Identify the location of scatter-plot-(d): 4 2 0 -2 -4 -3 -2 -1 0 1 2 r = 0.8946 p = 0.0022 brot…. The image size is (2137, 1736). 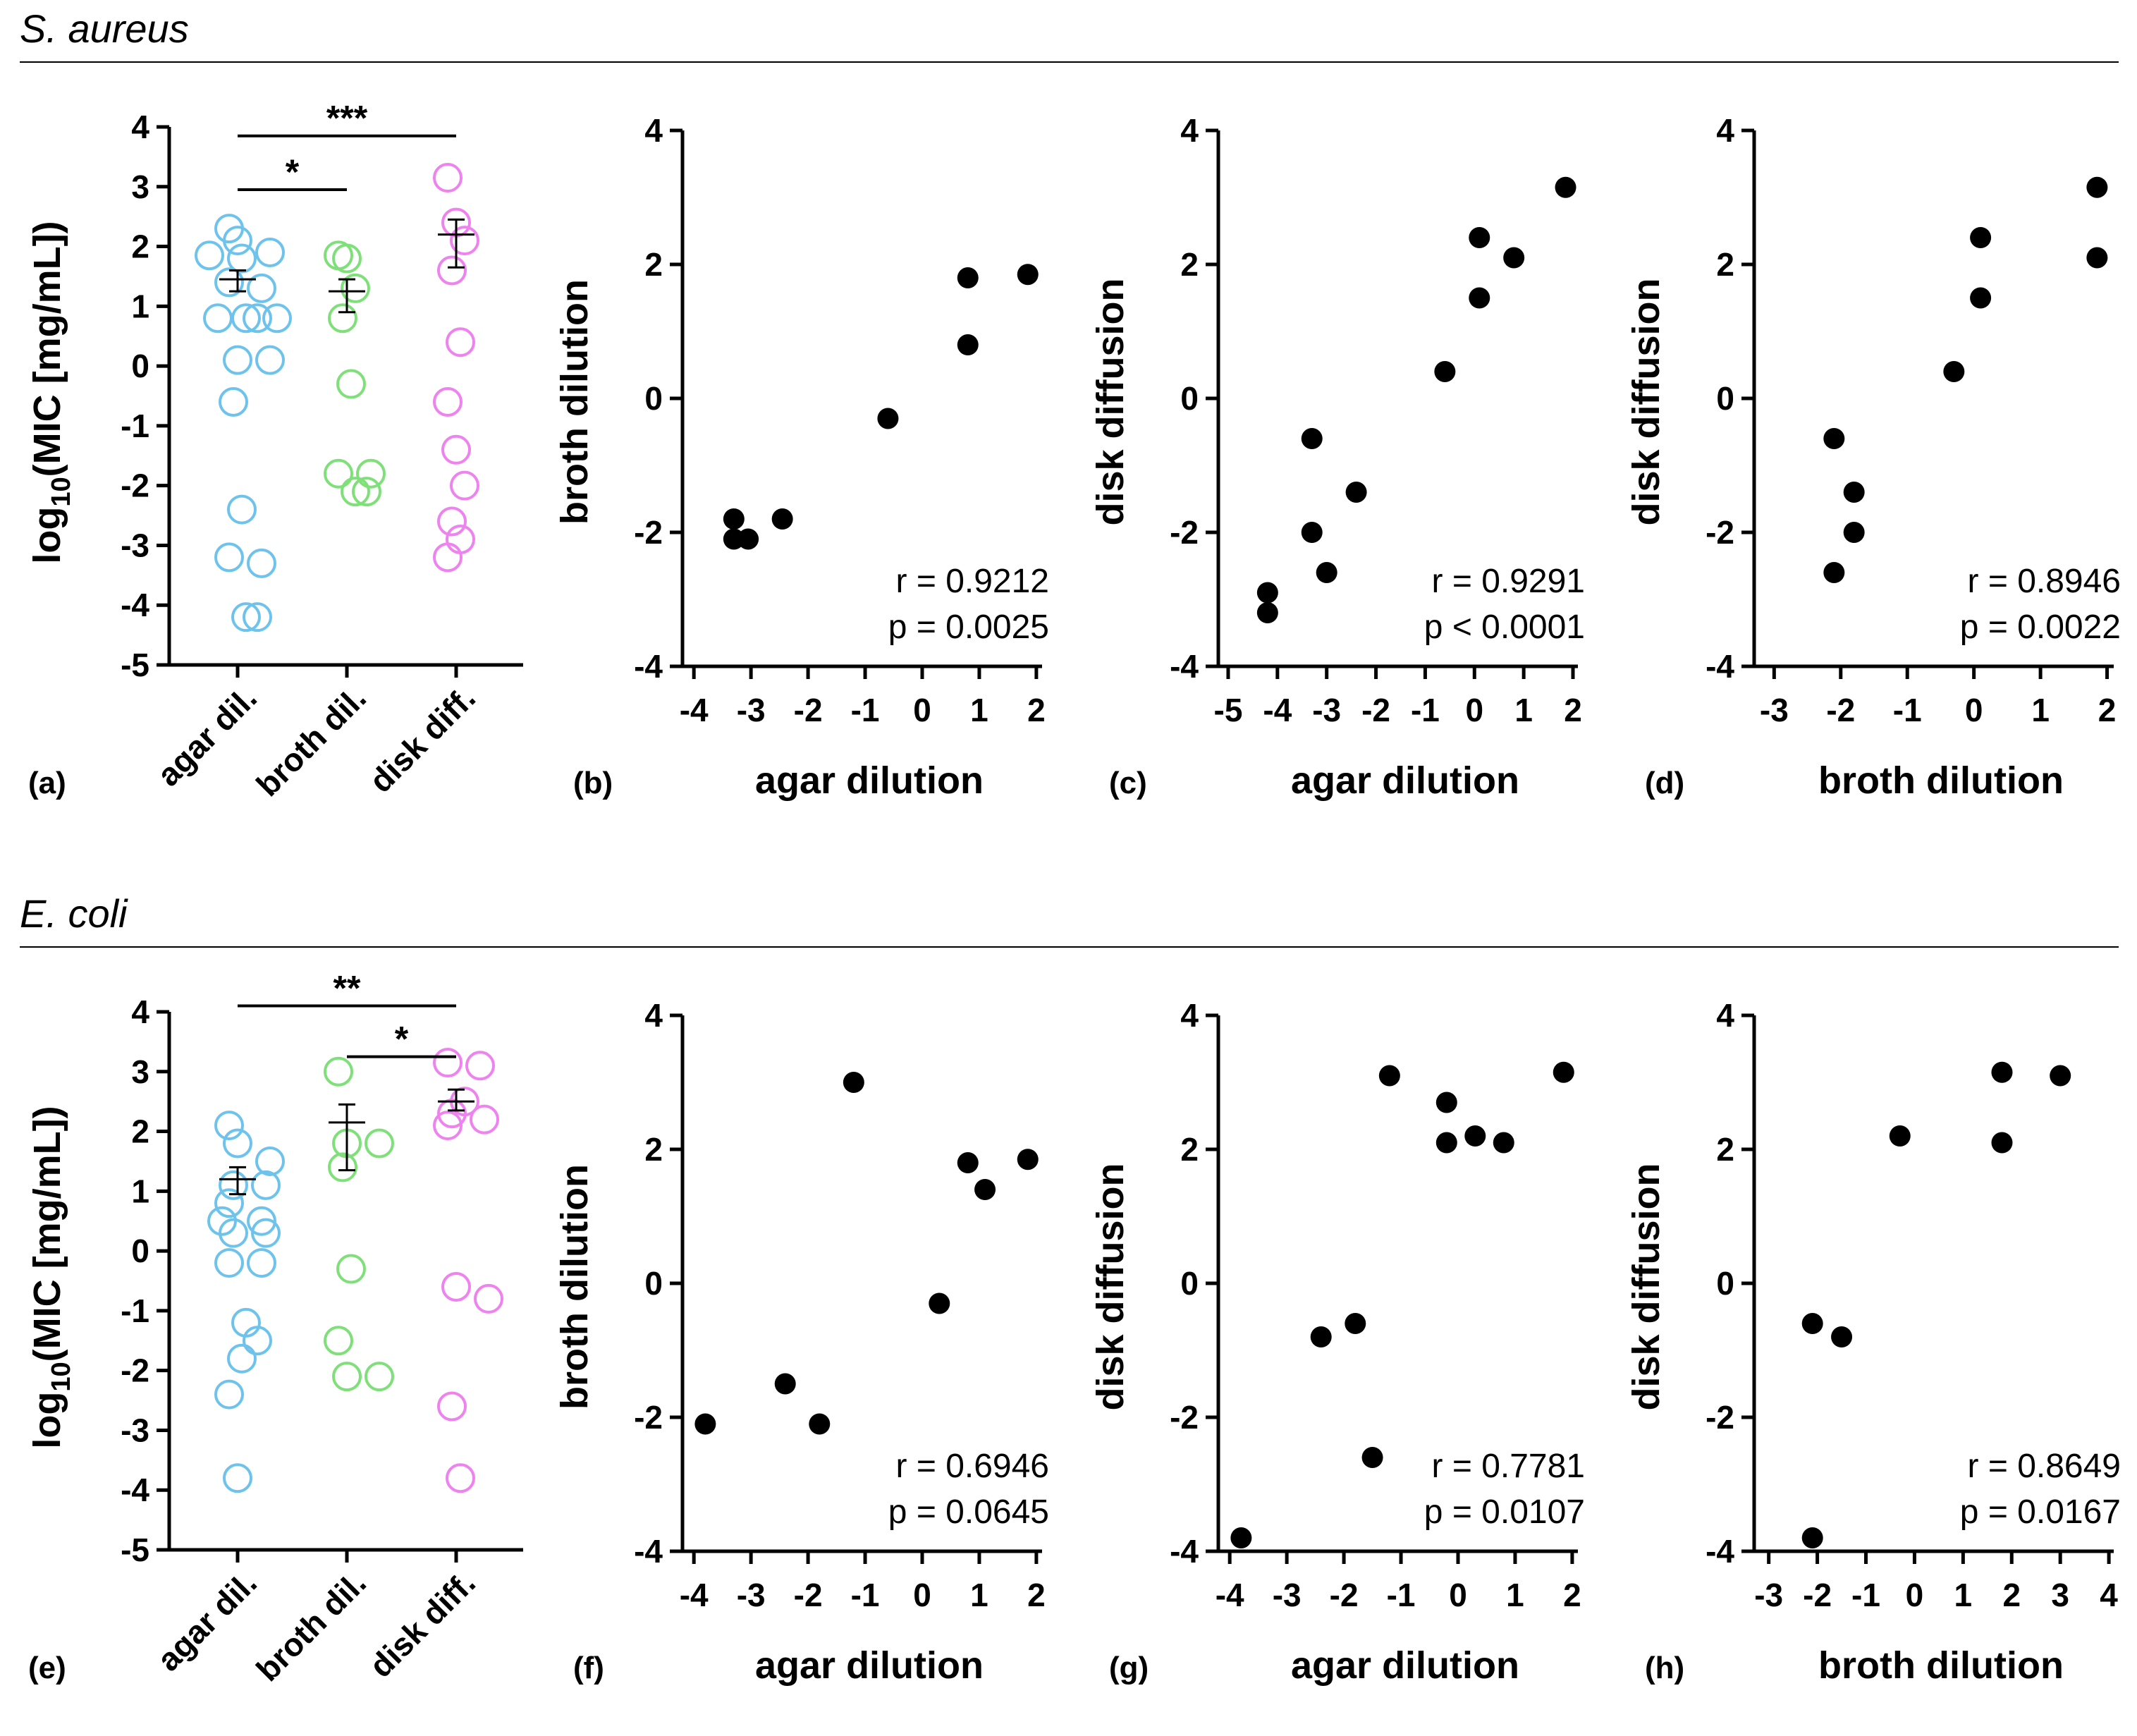
(1873, 457).